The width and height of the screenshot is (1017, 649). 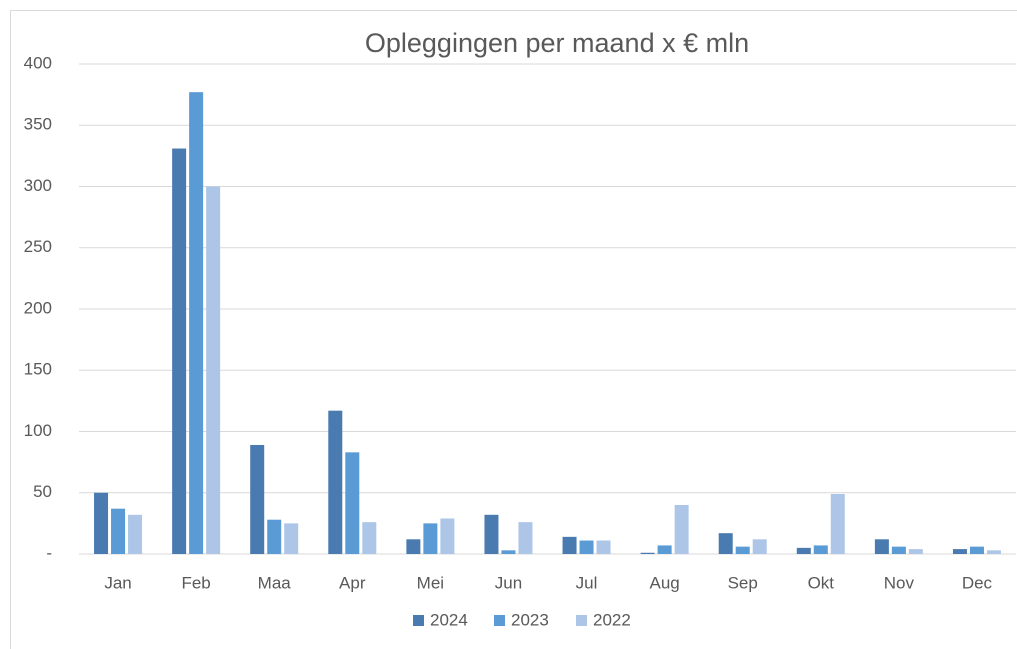 What do you see at coordinates (38, 369) in the screenshot?
I see `y-tick-label: 150` at bounding box center [38, 369].